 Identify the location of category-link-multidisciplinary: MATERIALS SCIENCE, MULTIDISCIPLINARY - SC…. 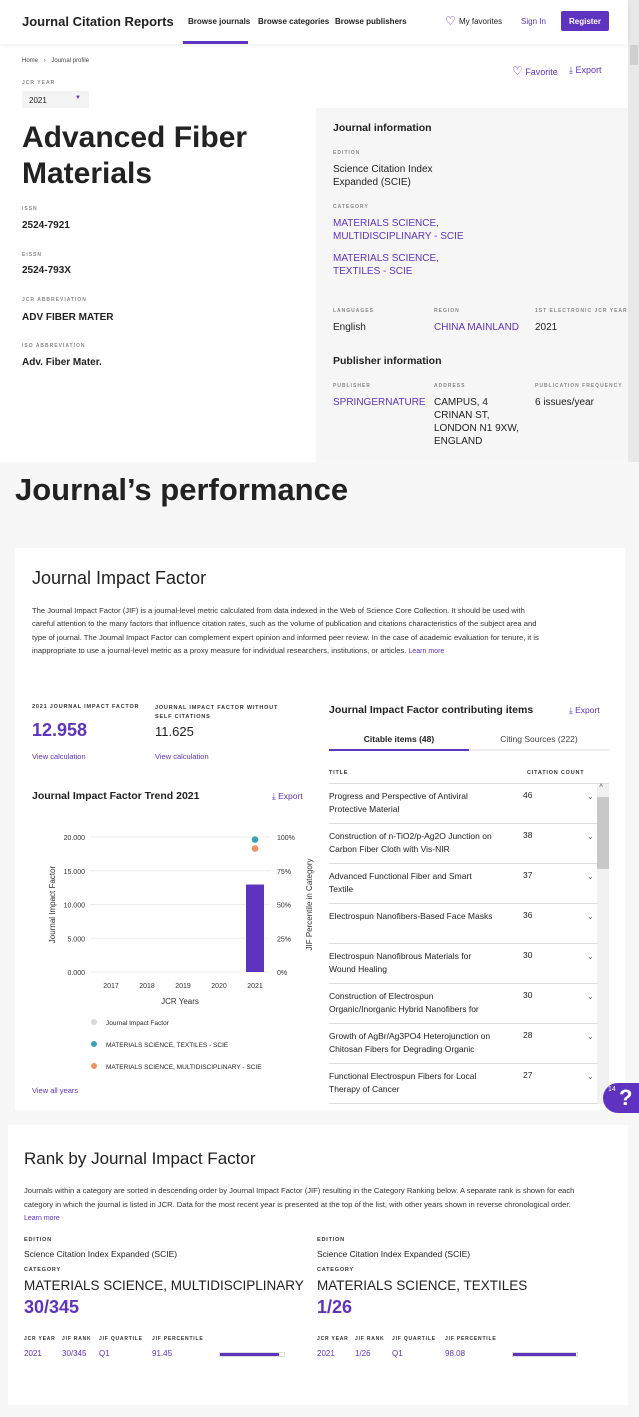
(398, 230).